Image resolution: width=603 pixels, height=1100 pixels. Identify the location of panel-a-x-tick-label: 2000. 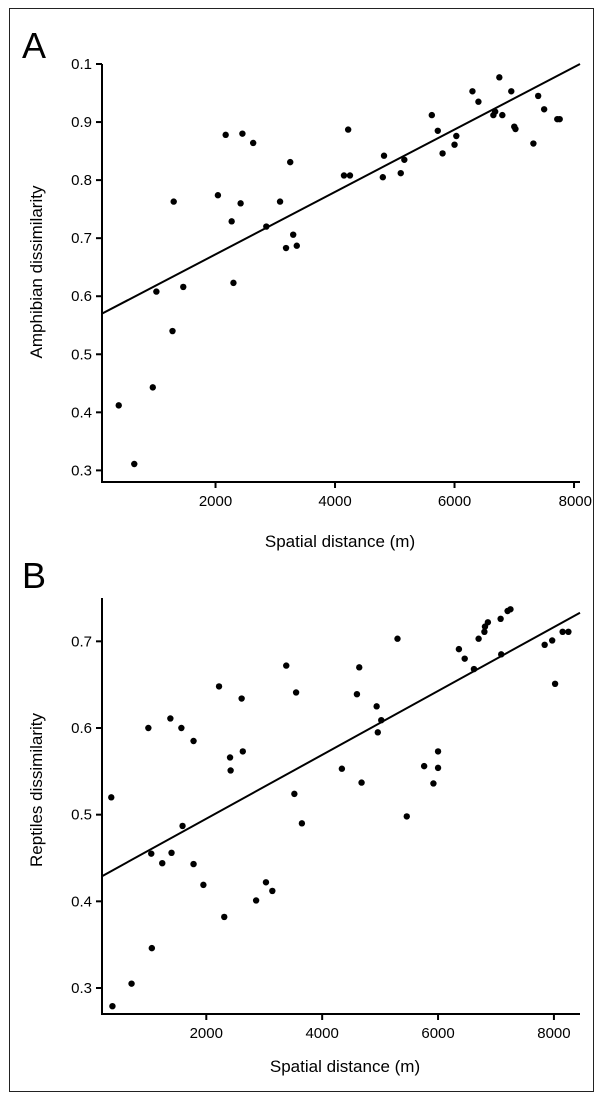
(215, 501).